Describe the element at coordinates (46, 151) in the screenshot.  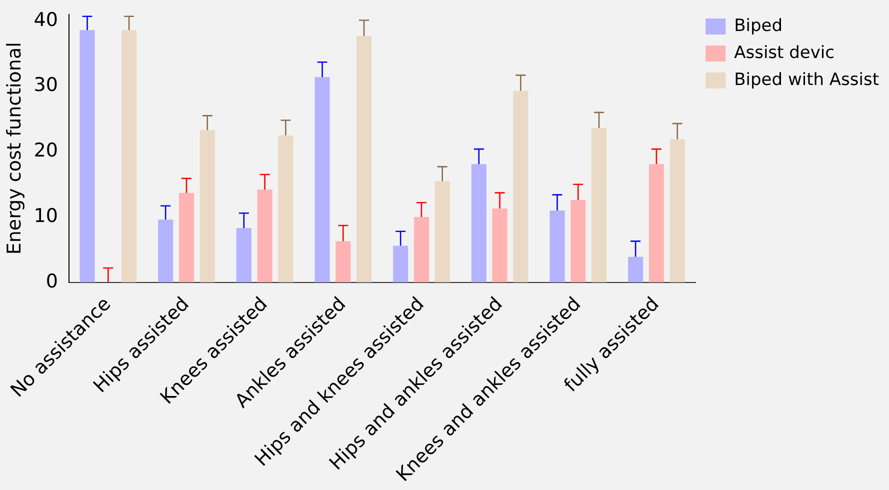
I see `y-tick-label: 20` at that location.